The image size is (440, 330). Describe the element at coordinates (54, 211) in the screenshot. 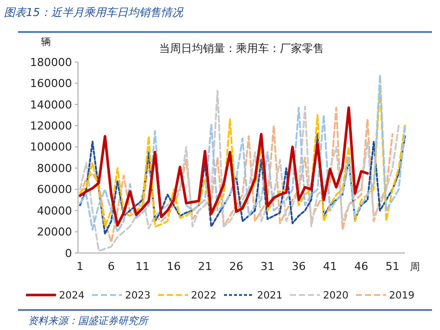

I see `y-tick-label: 40000` at that location.